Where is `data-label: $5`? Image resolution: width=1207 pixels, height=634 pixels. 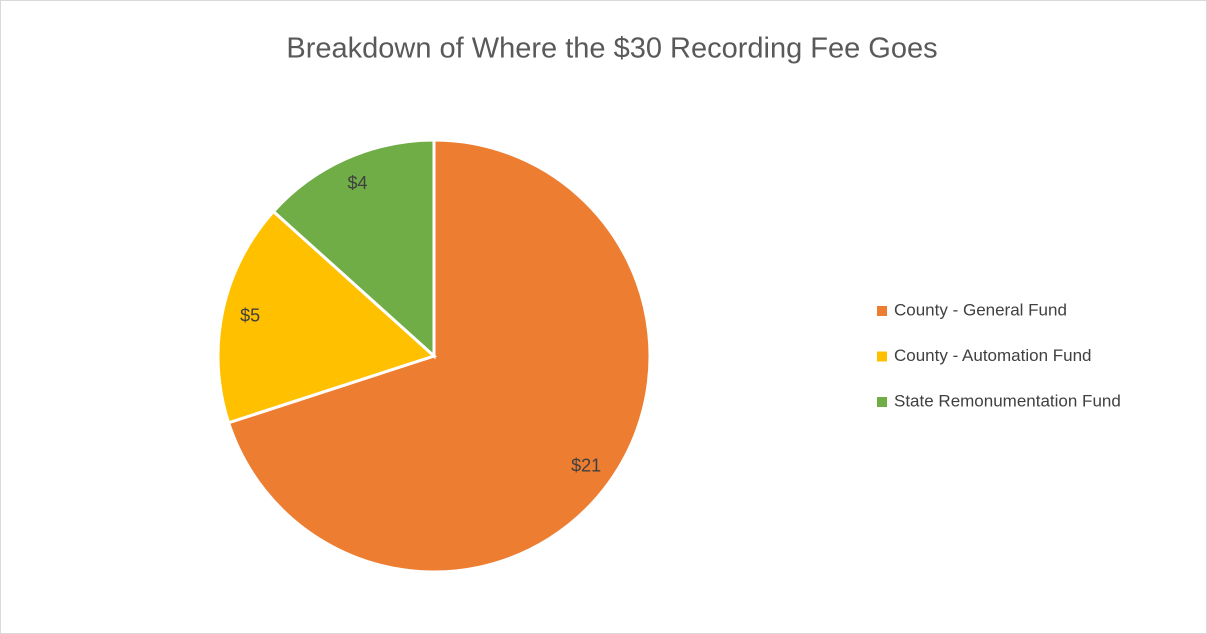
data-label: $5 is located at coordinates (250, 316).